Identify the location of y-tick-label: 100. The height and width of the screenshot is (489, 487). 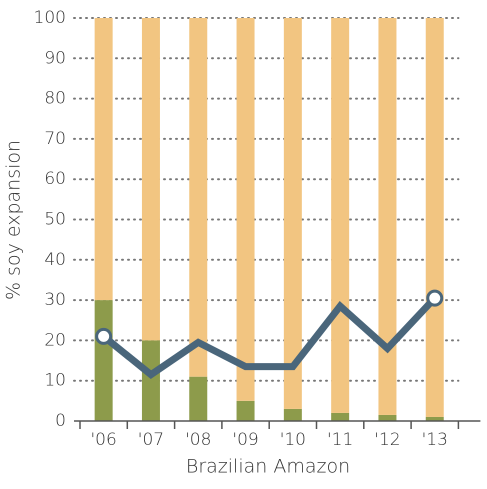
(50, 18).